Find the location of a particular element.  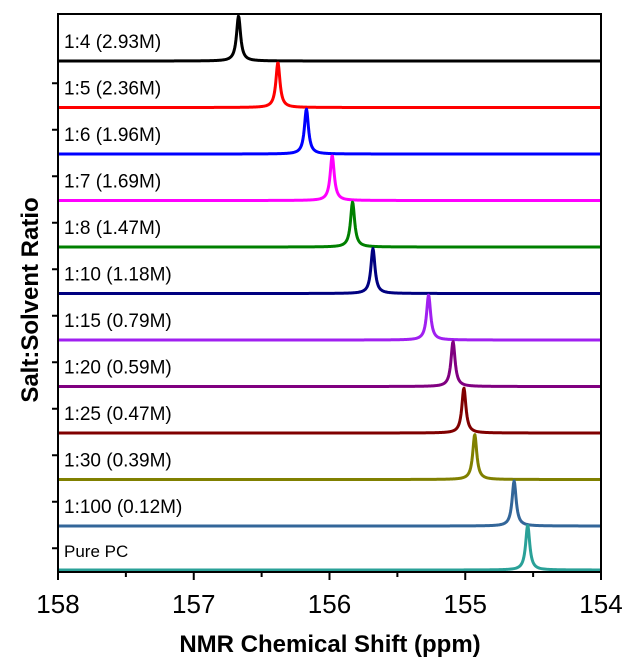

x-tick-label: 155 is located at coordinates (465, 604).